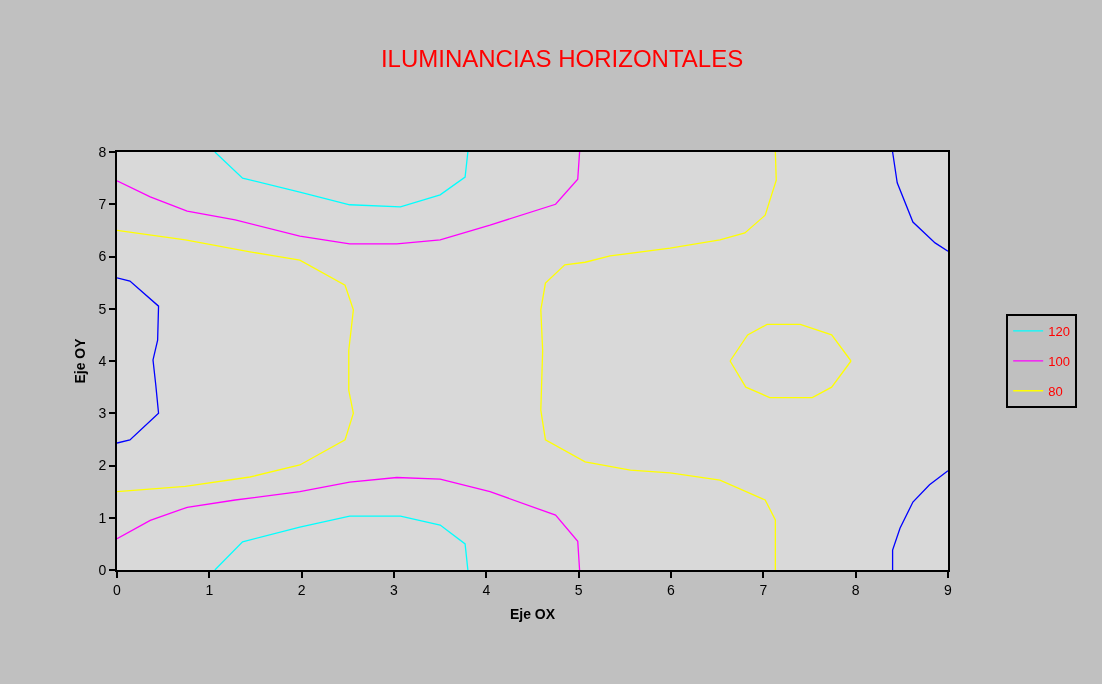 This screenshot has width=1102, height=684. I want to click on y-axis-title: Eje OY, so click(79, 360).